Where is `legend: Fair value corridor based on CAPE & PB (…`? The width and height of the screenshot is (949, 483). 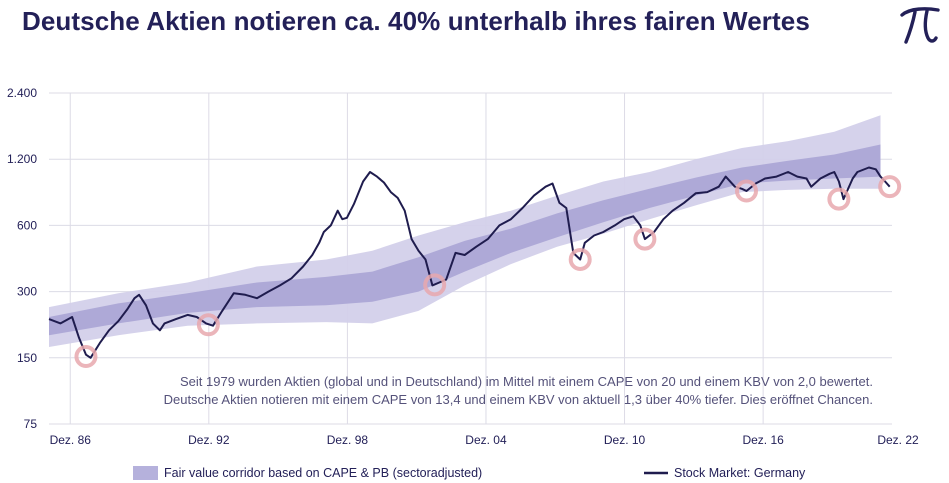 legend: Fair value corridor based on CAPE & PB (… is located at coordinates (469, 473).